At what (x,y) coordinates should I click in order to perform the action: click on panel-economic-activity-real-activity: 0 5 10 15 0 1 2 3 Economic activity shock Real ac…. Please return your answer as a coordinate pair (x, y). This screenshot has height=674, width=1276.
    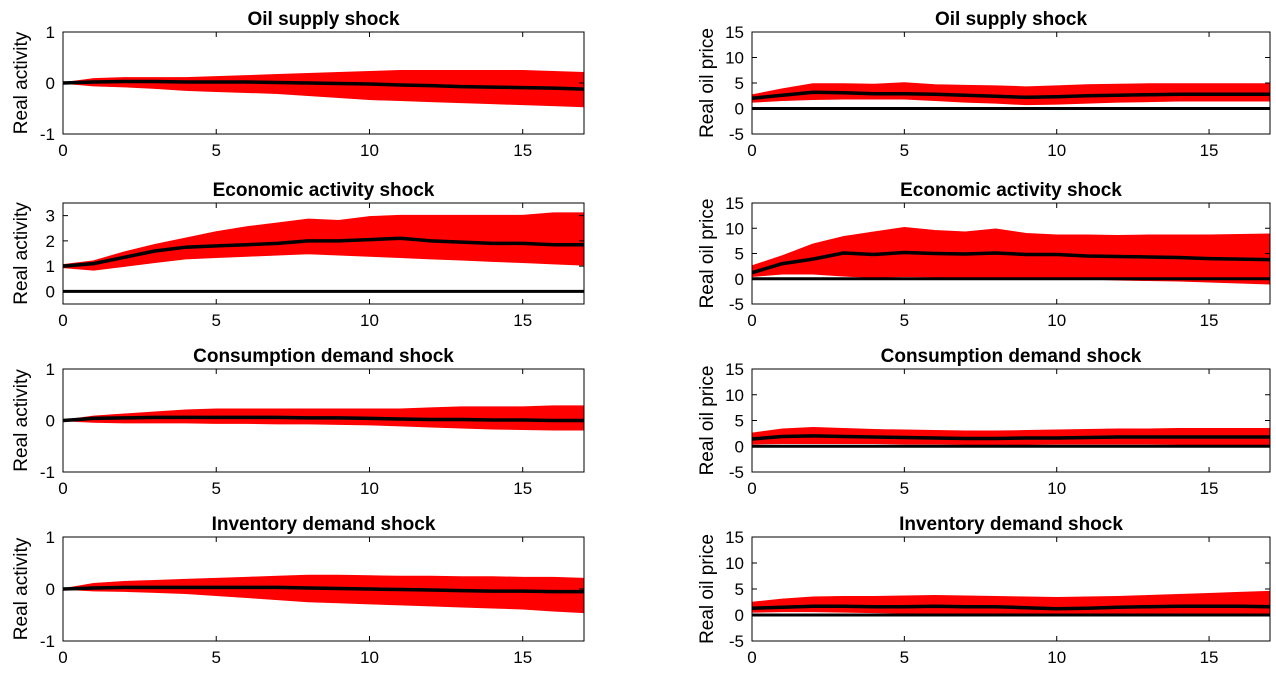
    Looking at the image, I should click on (298, 255).